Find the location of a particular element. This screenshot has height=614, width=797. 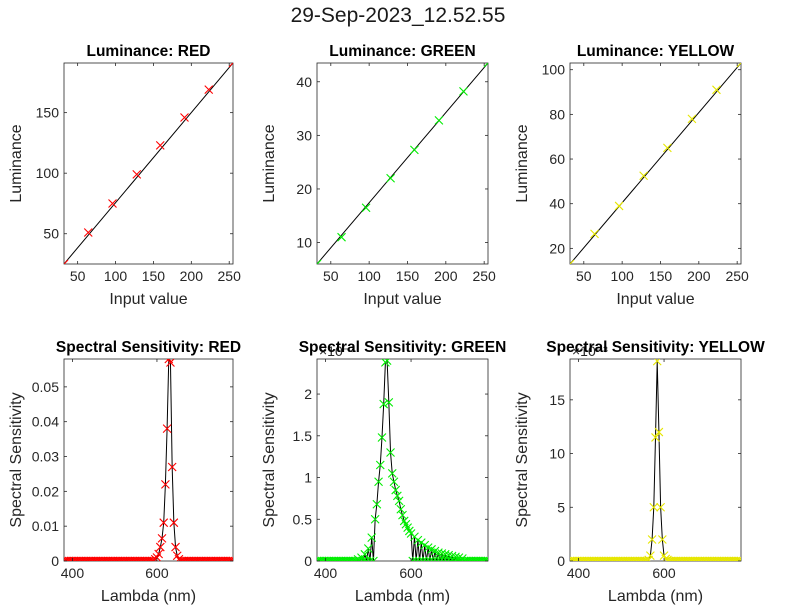

y-tick-label: 0 is located at coordinates (308, 561).